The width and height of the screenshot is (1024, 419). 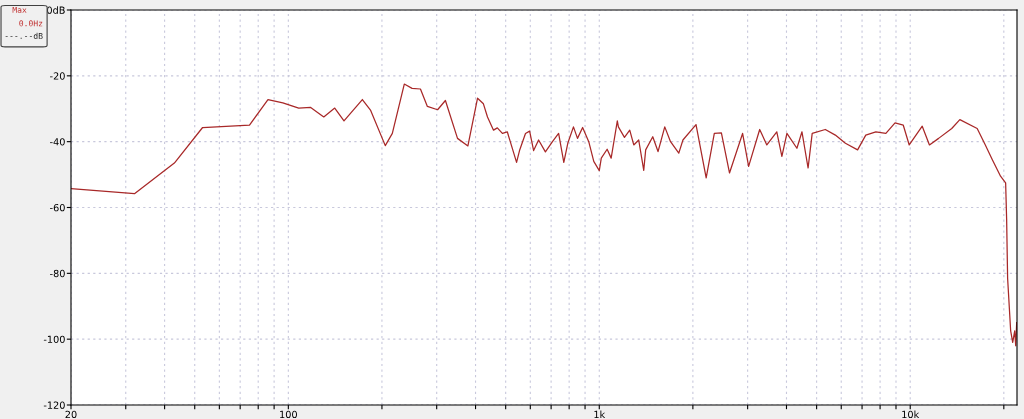 What do you see at coordinates (57, 76) in the screenshot?
I see `y-tick-label: -20` at bounding box center [57, 76].